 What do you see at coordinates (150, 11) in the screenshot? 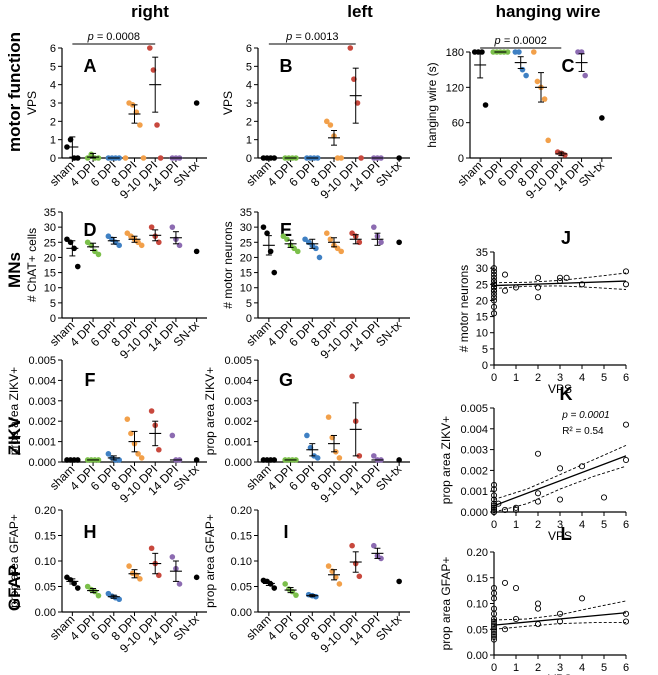
I see `column-title: right` at bounding box center [150, 11].